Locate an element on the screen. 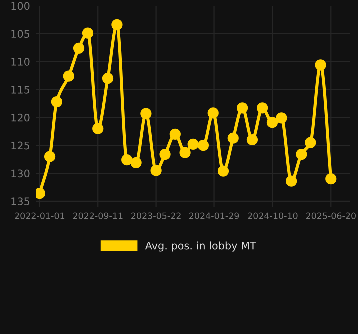 The width and height of the screenshot is (358, 334). y-tick-label: 105 is located at coordinates (21, 34).